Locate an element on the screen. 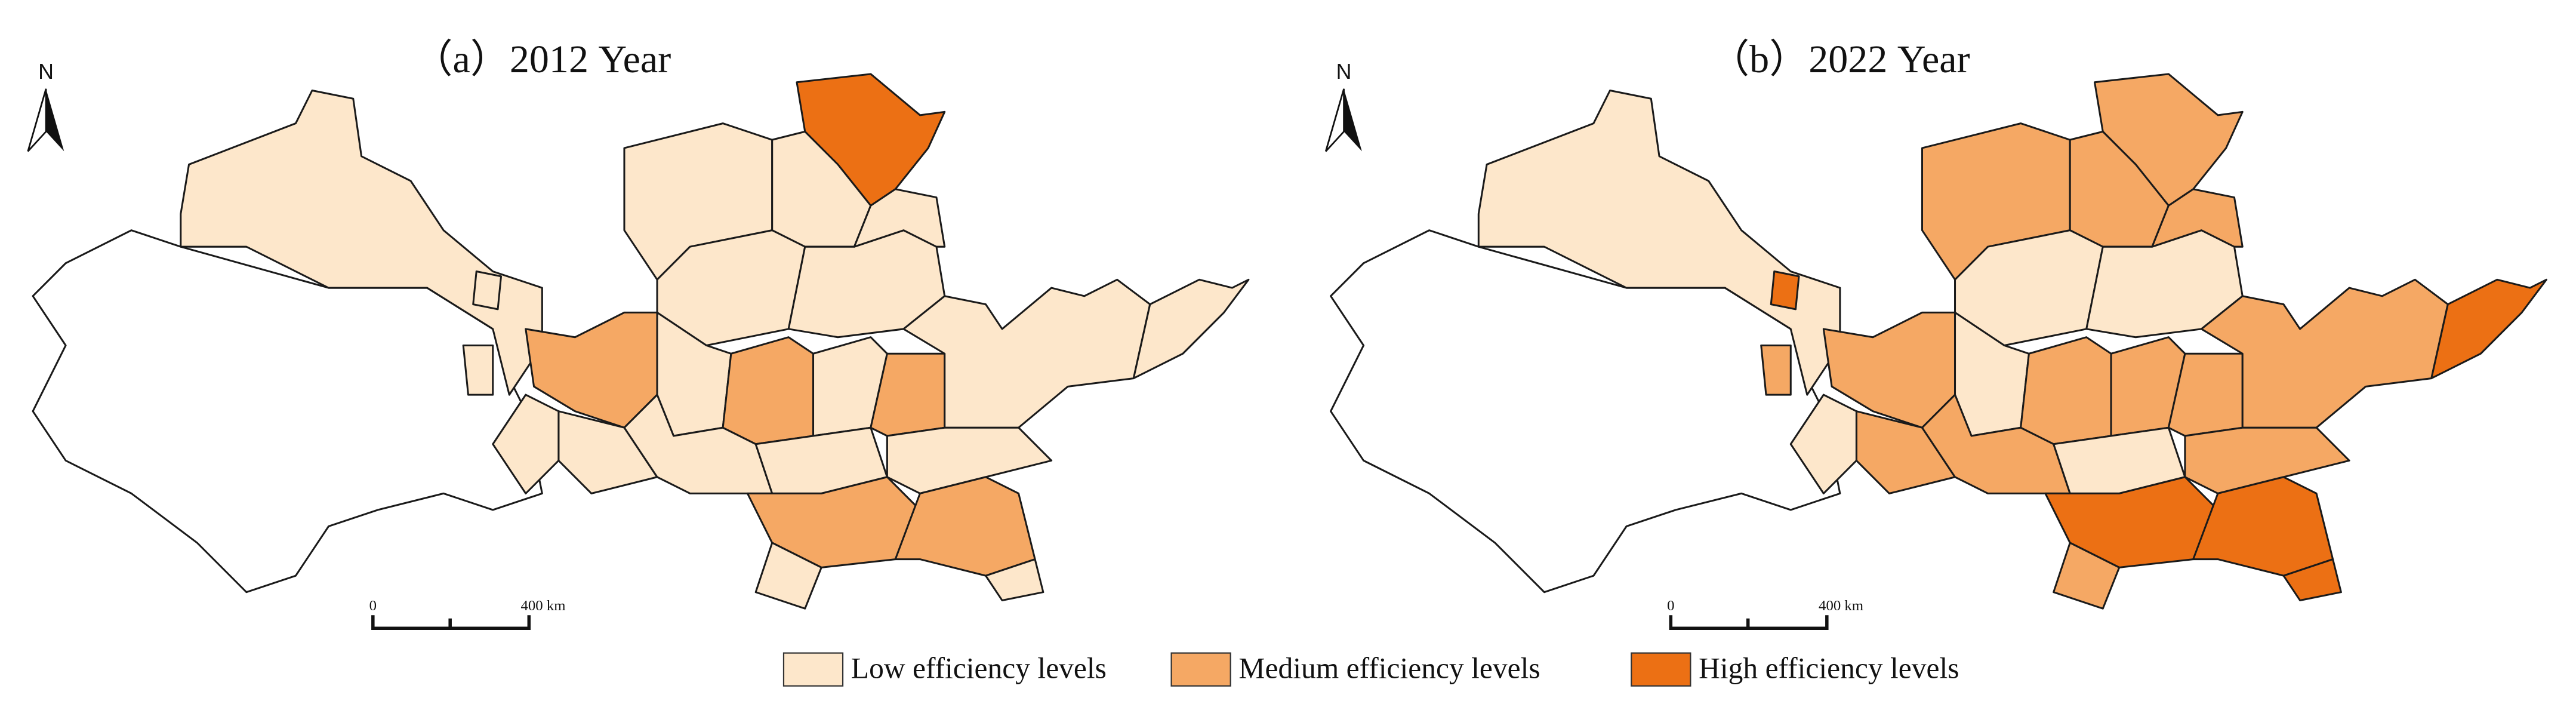 This screenshot has height=704, width=2576. legend-label: High efficiency levels is located at coordinates (1829, 668).